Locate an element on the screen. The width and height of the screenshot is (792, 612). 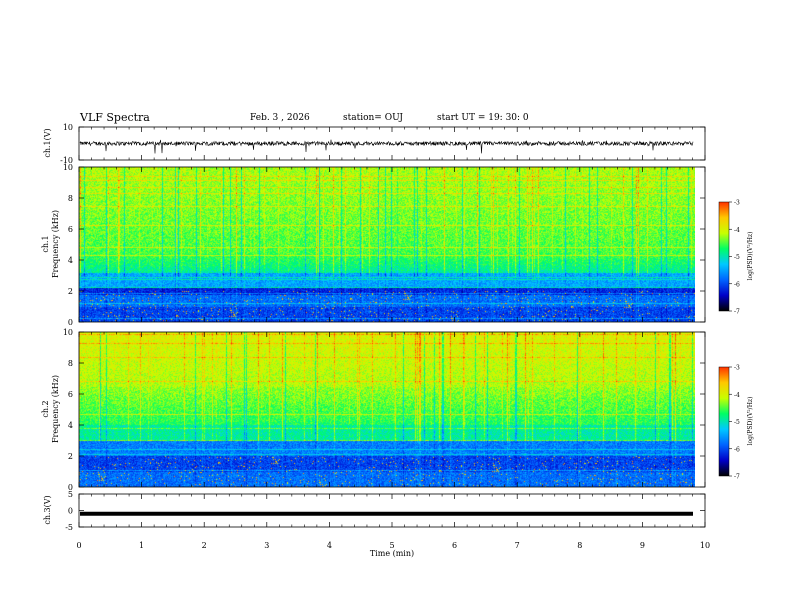
ch3-waveform-ylabel: ch.3(V) is located at coordinates (47, 509).